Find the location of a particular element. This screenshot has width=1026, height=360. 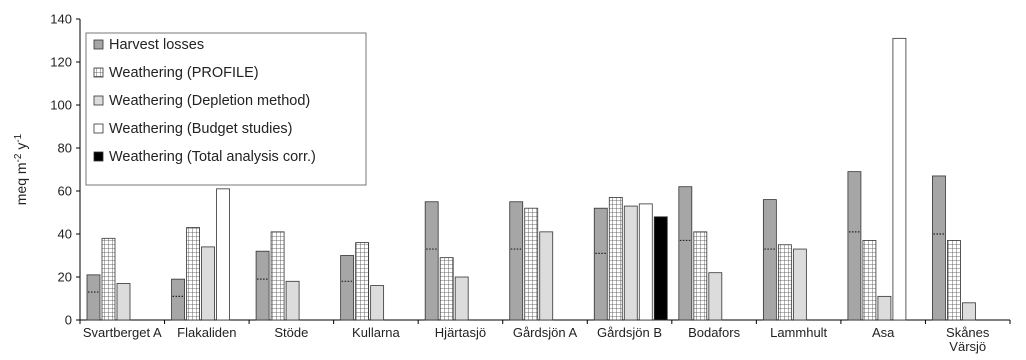

y-tick-label: 140 is located at coordinates (61, 19).